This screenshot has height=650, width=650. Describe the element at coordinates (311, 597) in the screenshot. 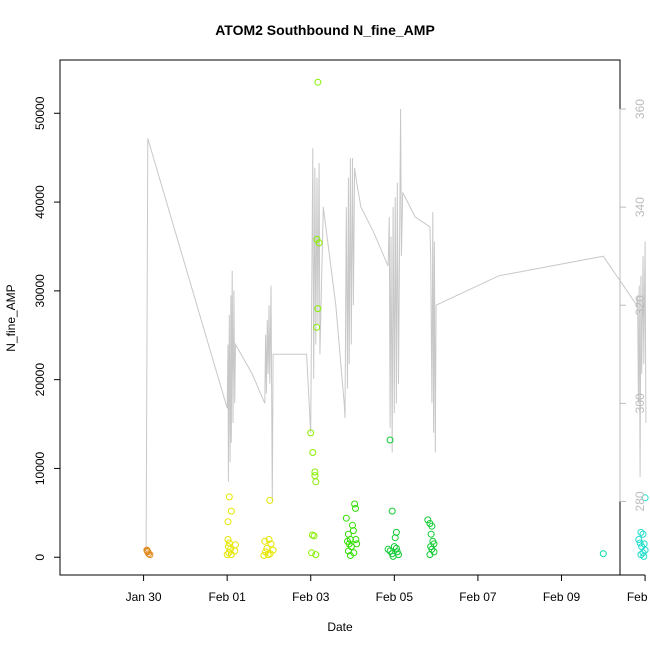

I see `x-tick-label-2: Feb 03` at that location.